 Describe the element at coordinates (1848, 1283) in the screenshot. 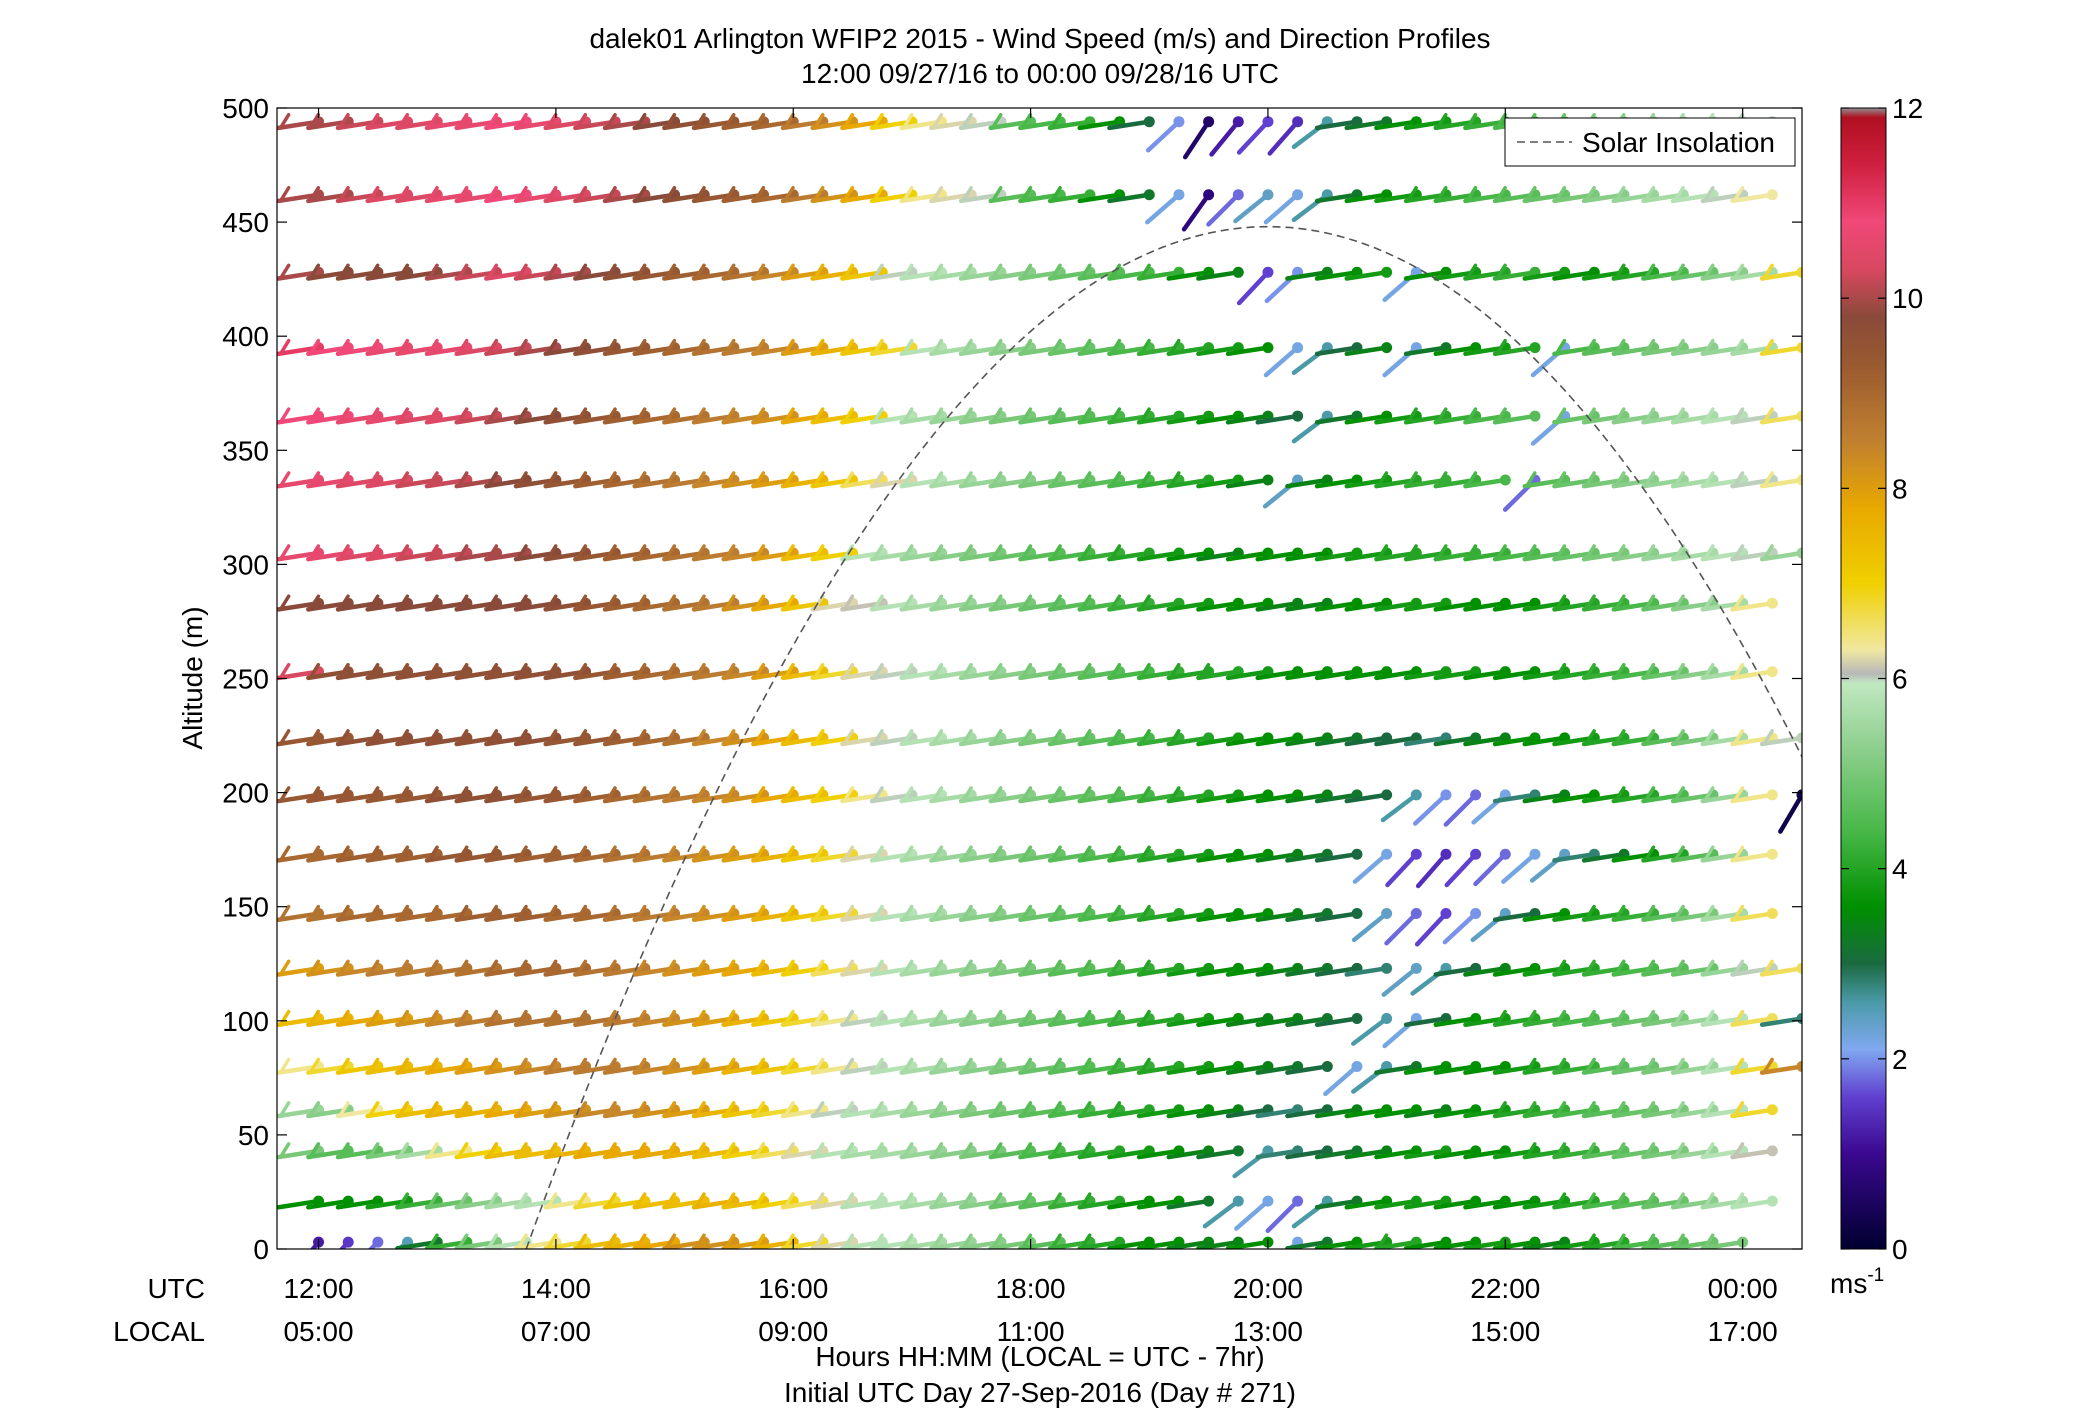

I see `colorbar-unit-base: ms` at that location.